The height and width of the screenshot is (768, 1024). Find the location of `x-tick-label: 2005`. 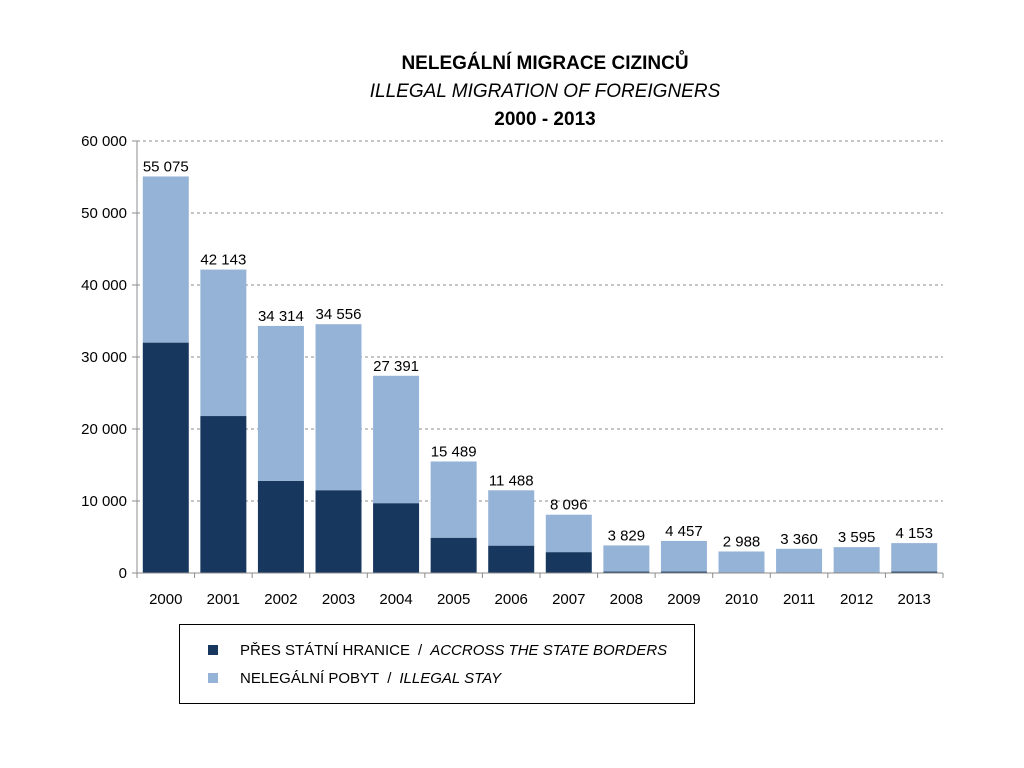

x-tick-label: 2005 is located at coordinates (453, 599).